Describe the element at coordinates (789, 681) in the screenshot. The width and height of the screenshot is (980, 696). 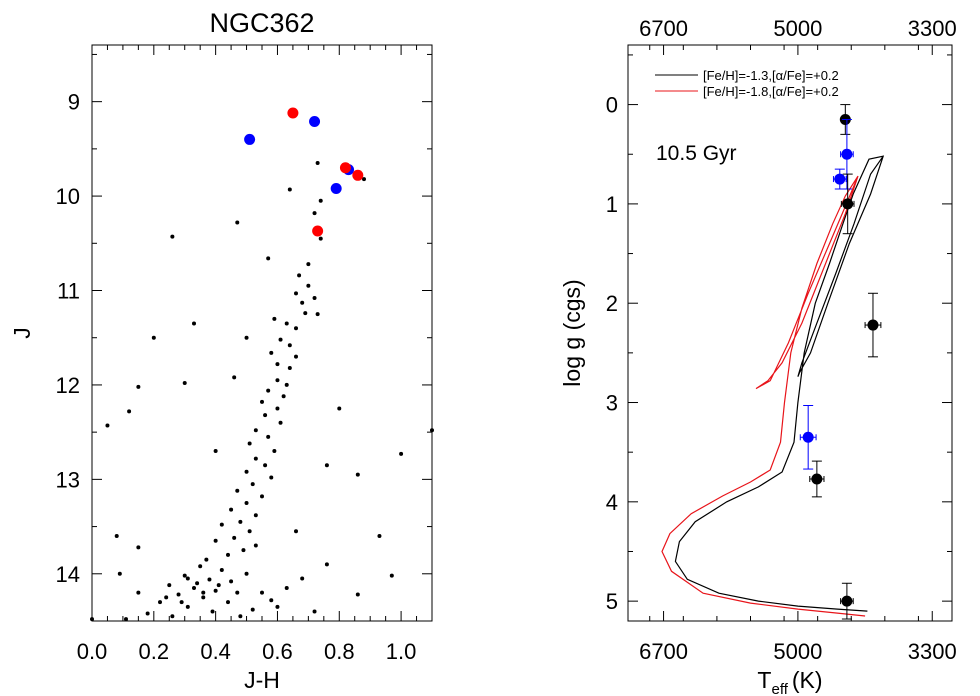
I see `right-x-axis-label: Teff (K)` at that location.